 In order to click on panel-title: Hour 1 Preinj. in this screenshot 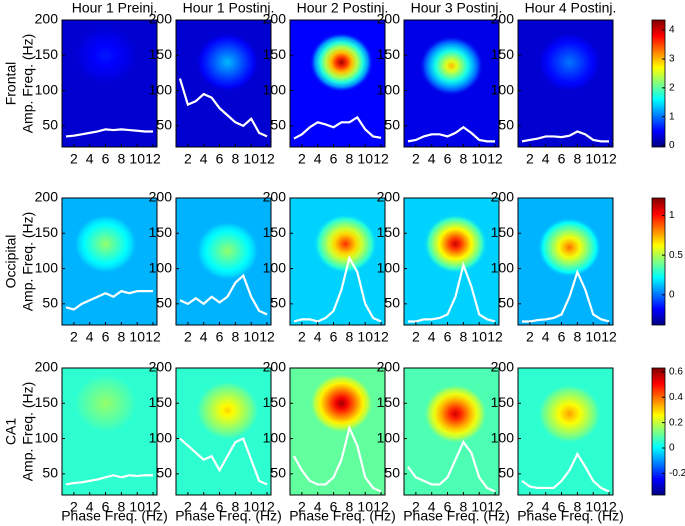, I will do `click(115, 8)`.